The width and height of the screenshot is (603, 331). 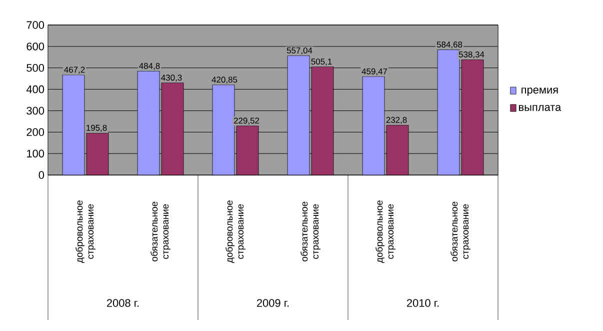 I want to click on data-label: 195,8, so click(x=96, y=128).